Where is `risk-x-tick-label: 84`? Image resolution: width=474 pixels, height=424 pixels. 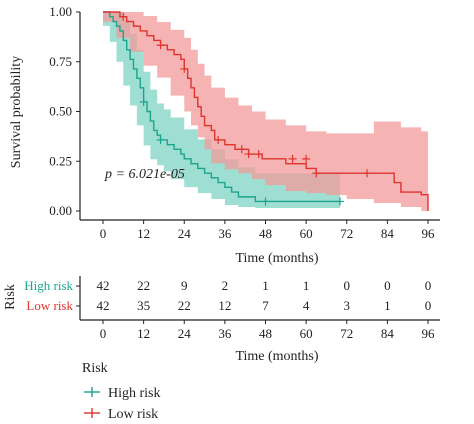
risk-x-tick-label: 84 is located at coordinates (388, 333).